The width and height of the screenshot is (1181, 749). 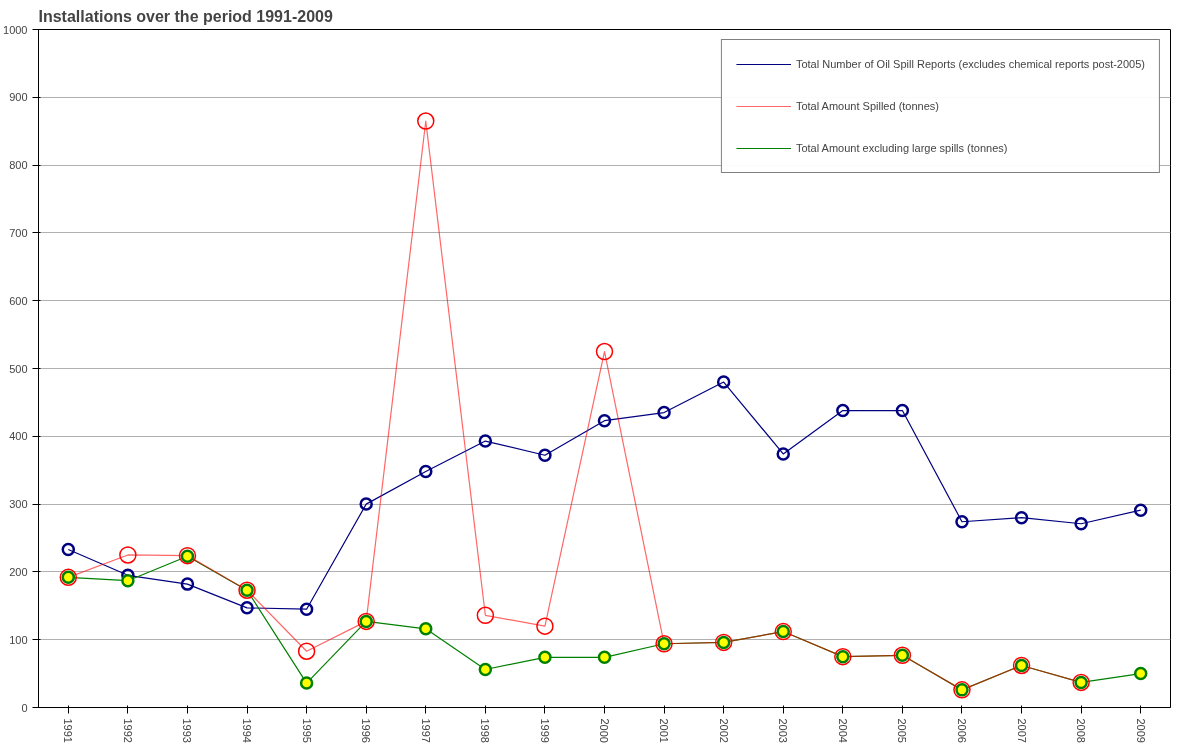 What do you see at coordinates (68, 730) in the screenshot?
I see `x-tick-label: 1991` at bounding box center [68, 730].